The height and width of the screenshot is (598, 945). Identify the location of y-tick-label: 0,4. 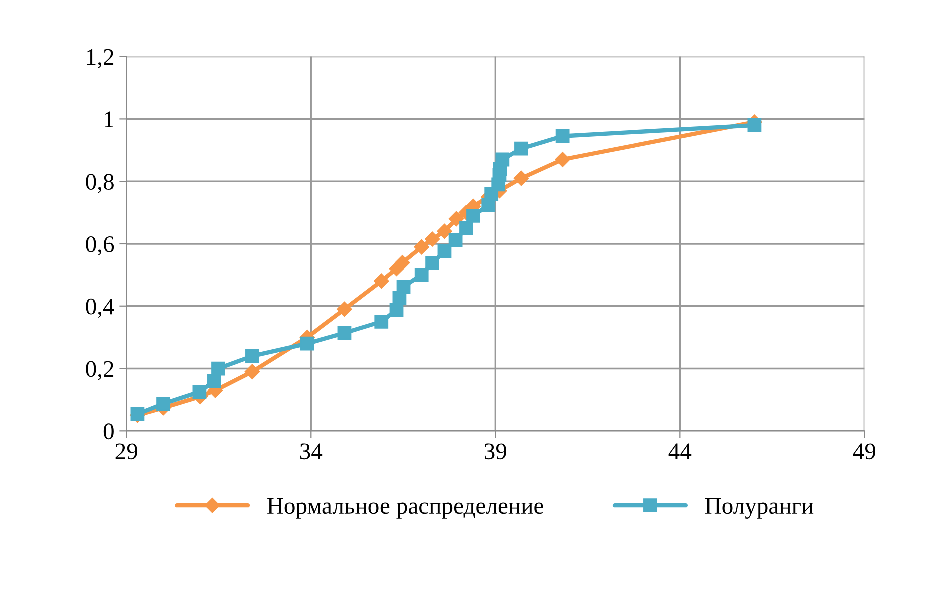
(100, 308).